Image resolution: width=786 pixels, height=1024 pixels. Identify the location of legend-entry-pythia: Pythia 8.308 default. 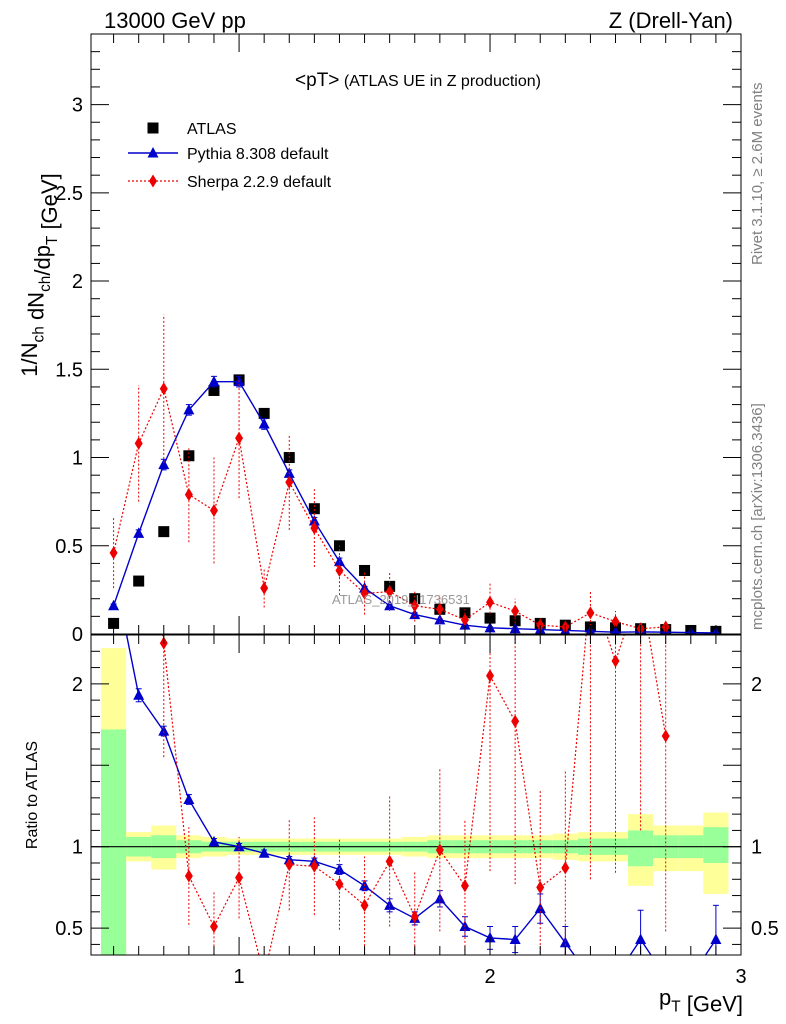
(228, 154).